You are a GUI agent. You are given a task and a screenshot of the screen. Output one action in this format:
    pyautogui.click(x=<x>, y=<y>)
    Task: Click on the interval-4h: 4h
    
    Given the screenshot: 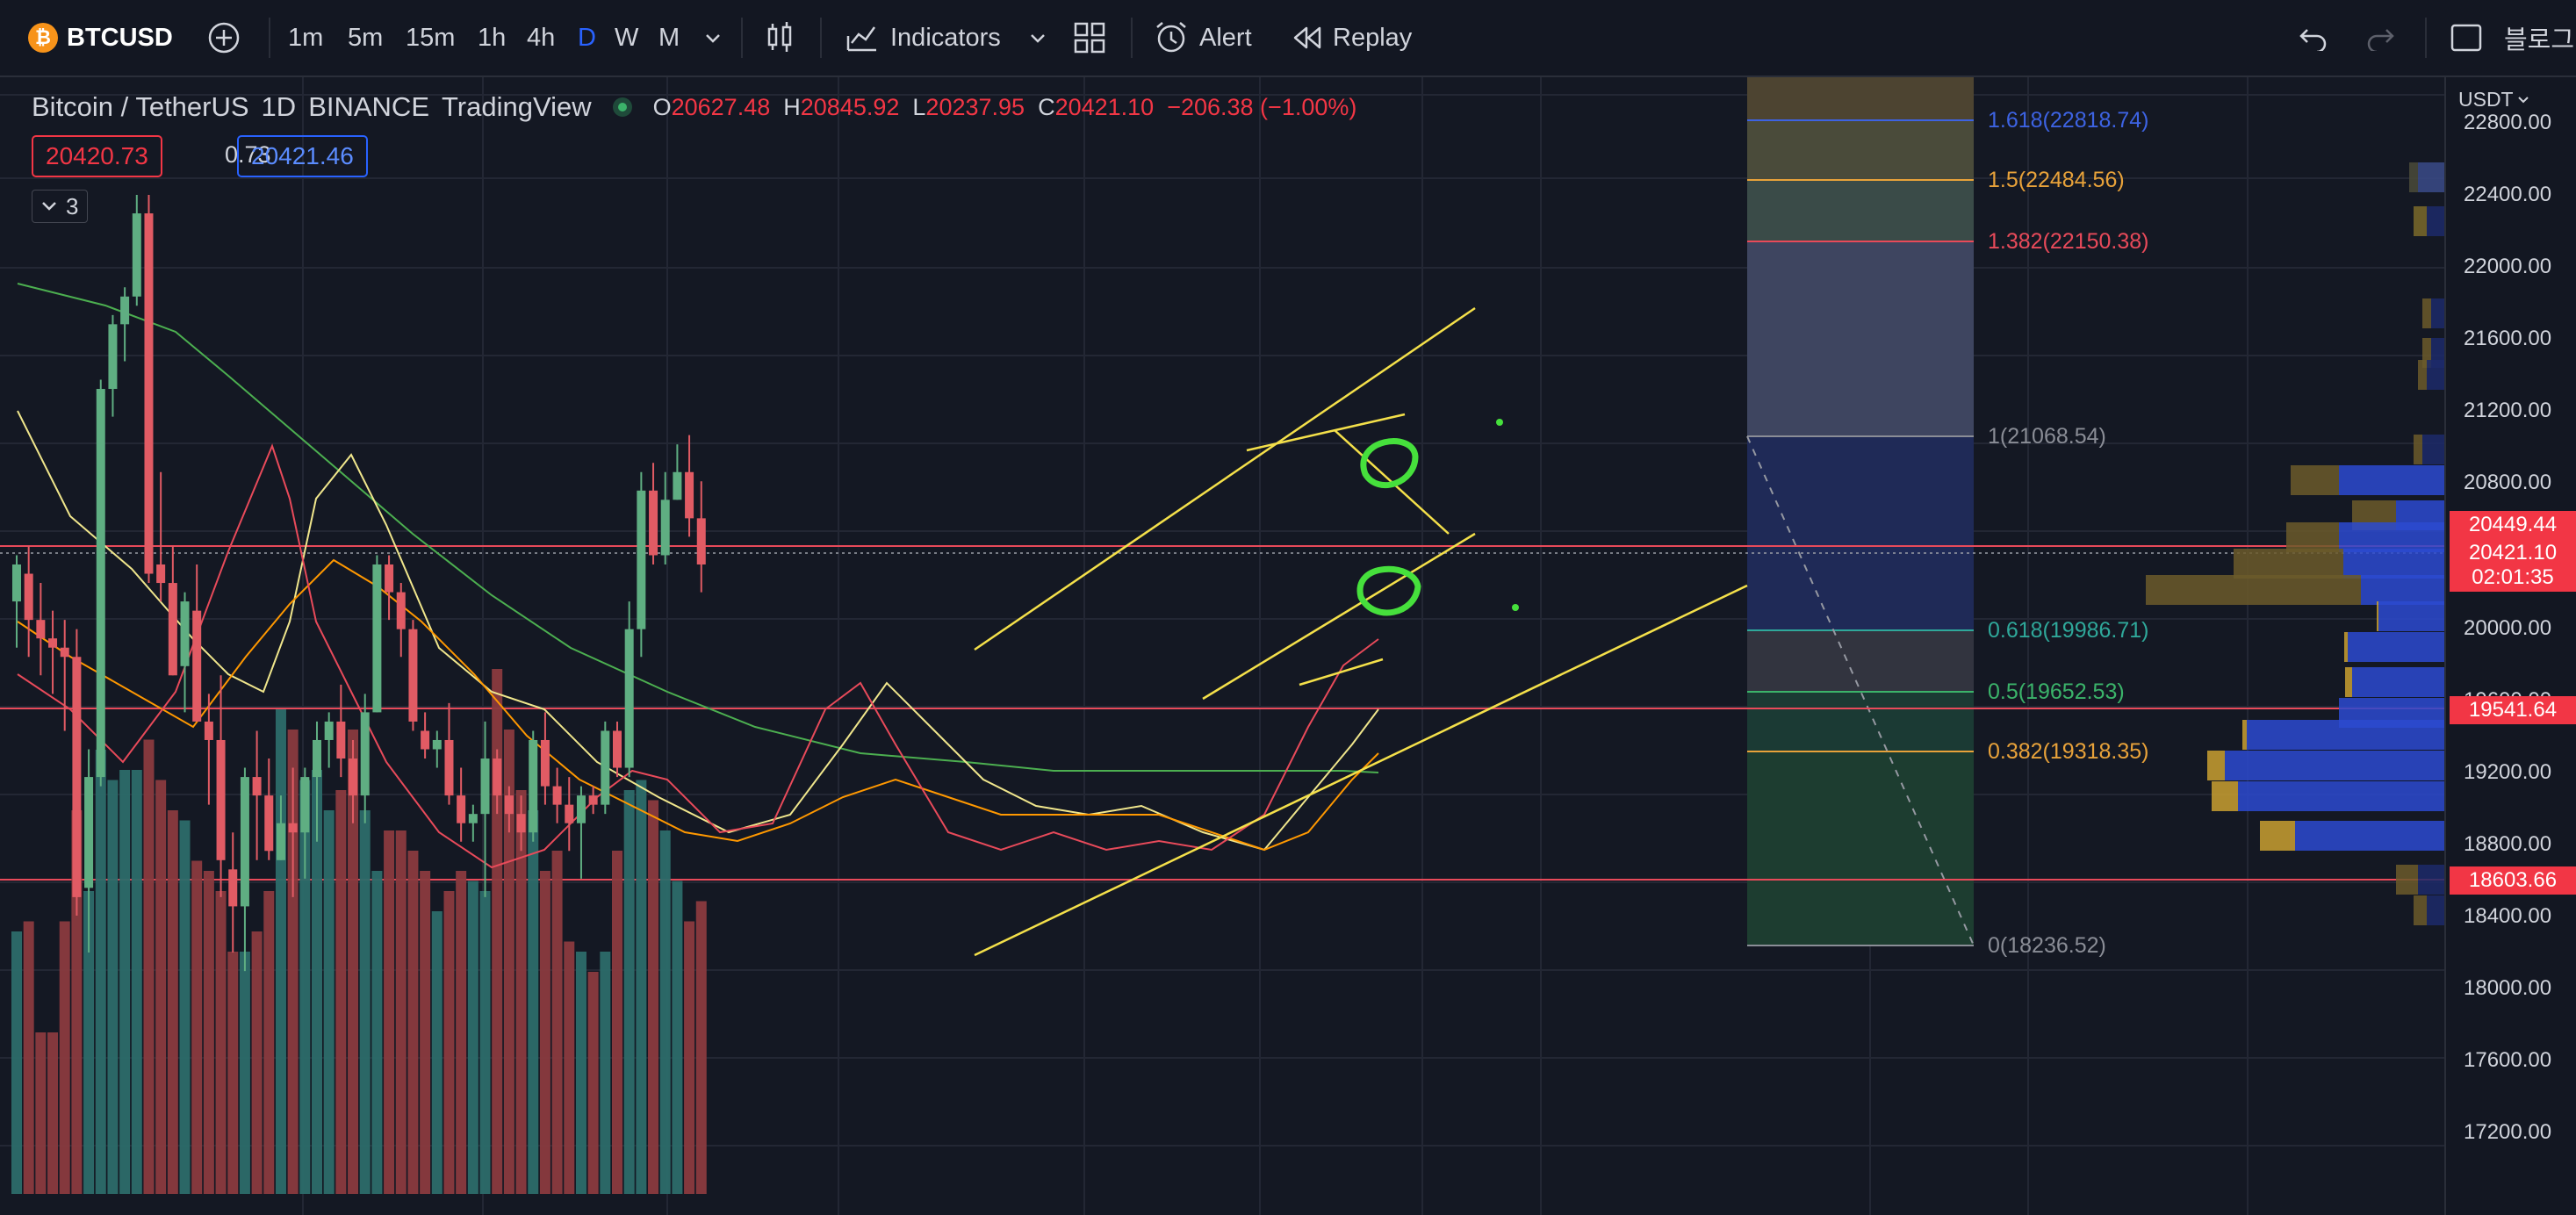 What is the action you would take?
    pyautogui.click(x=541, y=37)
    